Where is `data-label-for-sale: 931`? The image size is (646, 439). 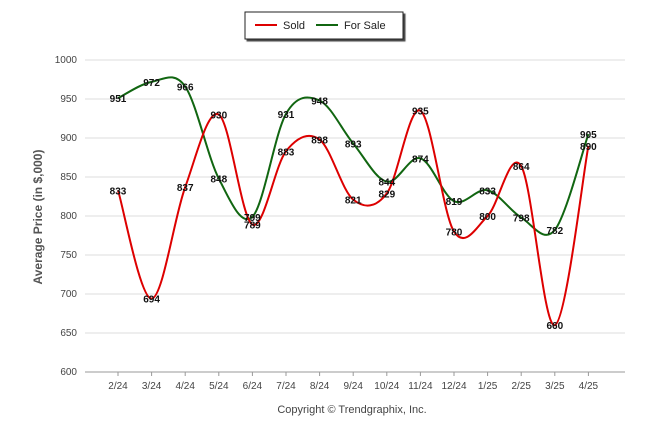 data-label-for-sale: 931 is located at coordinates (286, 115).